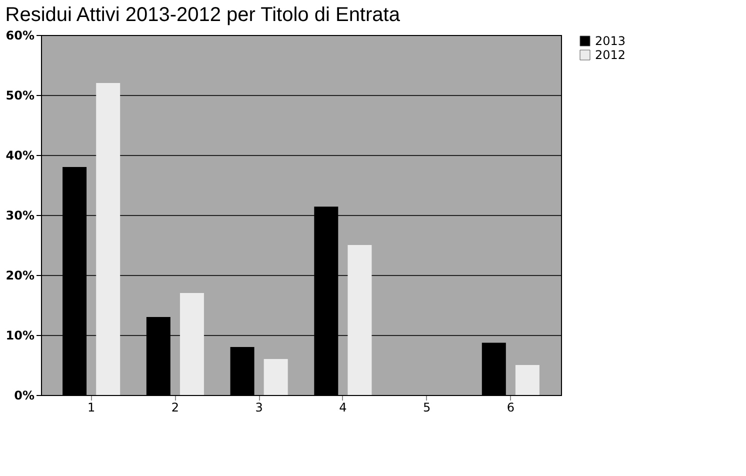  What do you see at coordinates (610, 41) in the screenshot?
I see `legend-label: 2013` at bounding box center [610, 41].